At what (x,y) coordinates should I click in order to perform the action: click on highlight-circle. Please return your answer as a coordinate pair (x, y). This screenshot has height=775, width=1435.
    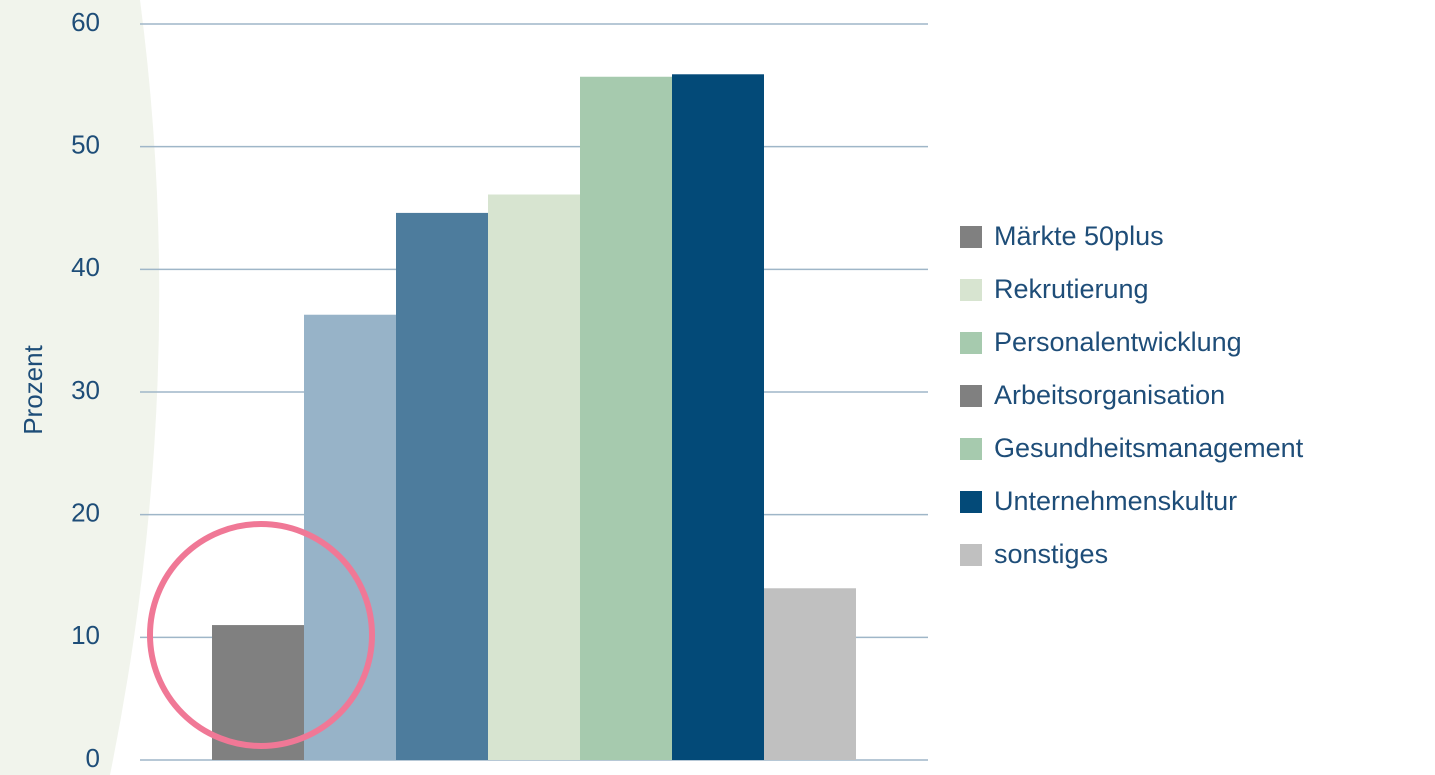
    Looking at the image, I should click on (261, 635).